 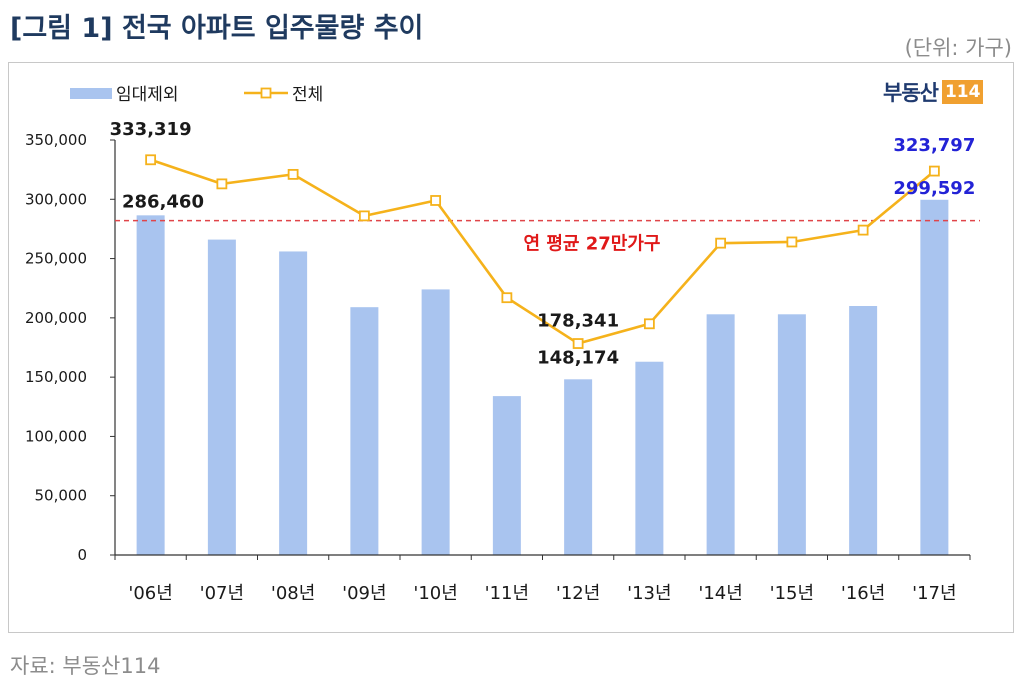 What do you see at coordinates (147, 95) in the screenshot?
I see `legend-bar-label: 임대제외` at bounding box center [147, 95].